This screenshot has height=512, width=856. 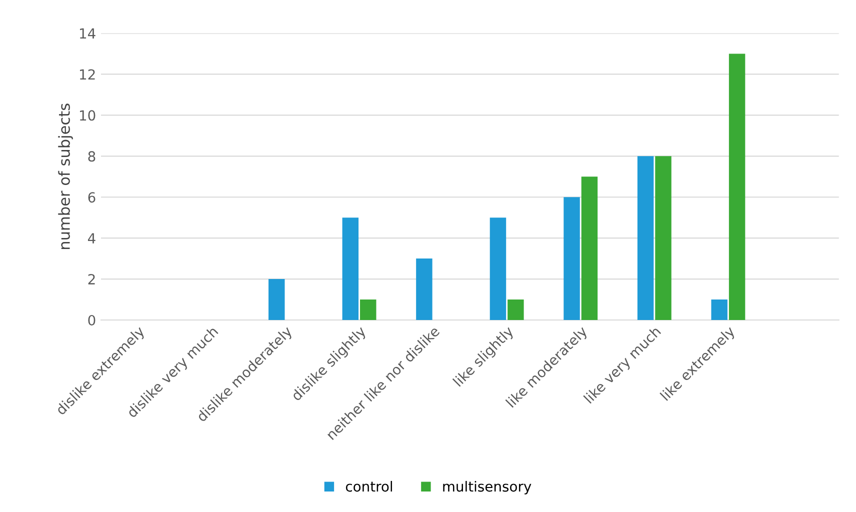 I want to click on y-tick-label: 10, so click(x=88, y=115).